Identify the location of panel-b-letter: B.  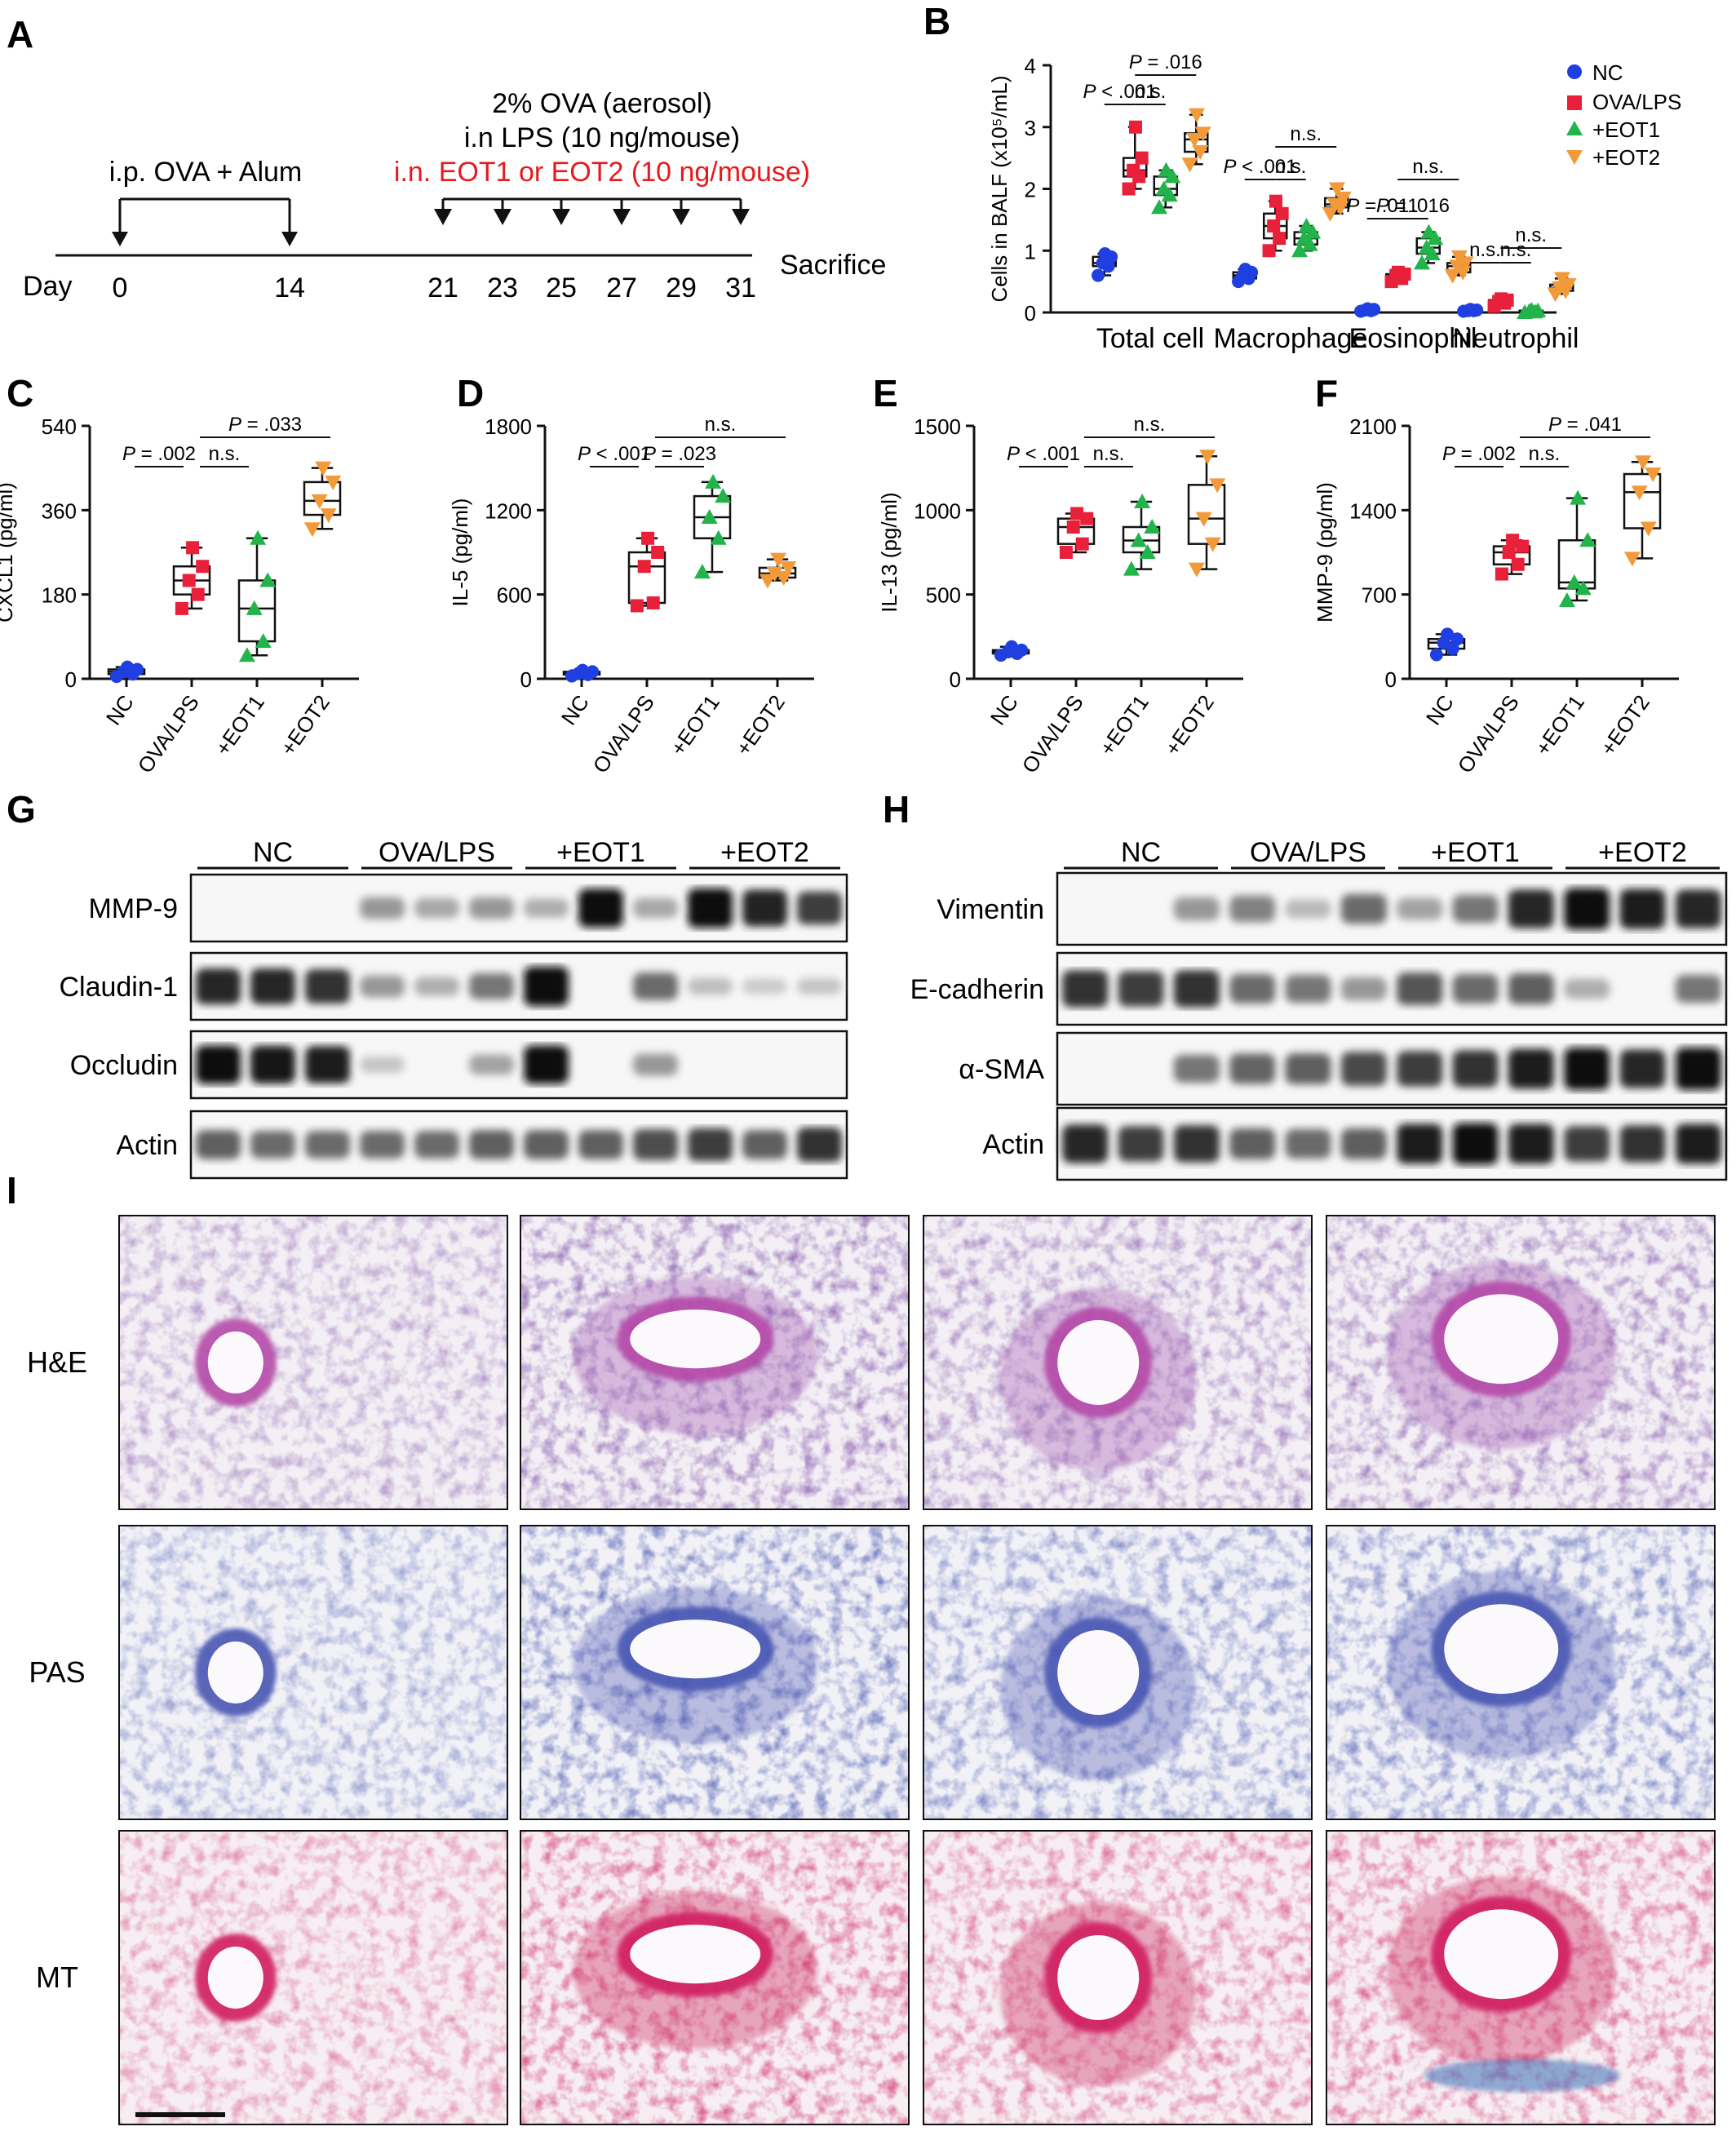
(936, 21).